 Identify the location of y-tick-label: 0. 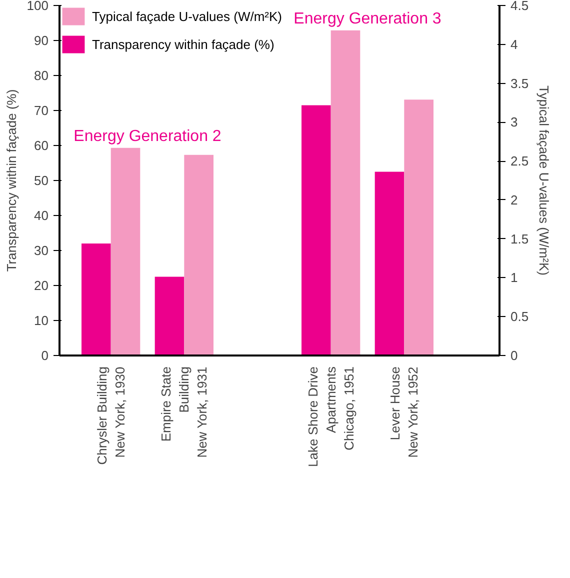
(45, 355).